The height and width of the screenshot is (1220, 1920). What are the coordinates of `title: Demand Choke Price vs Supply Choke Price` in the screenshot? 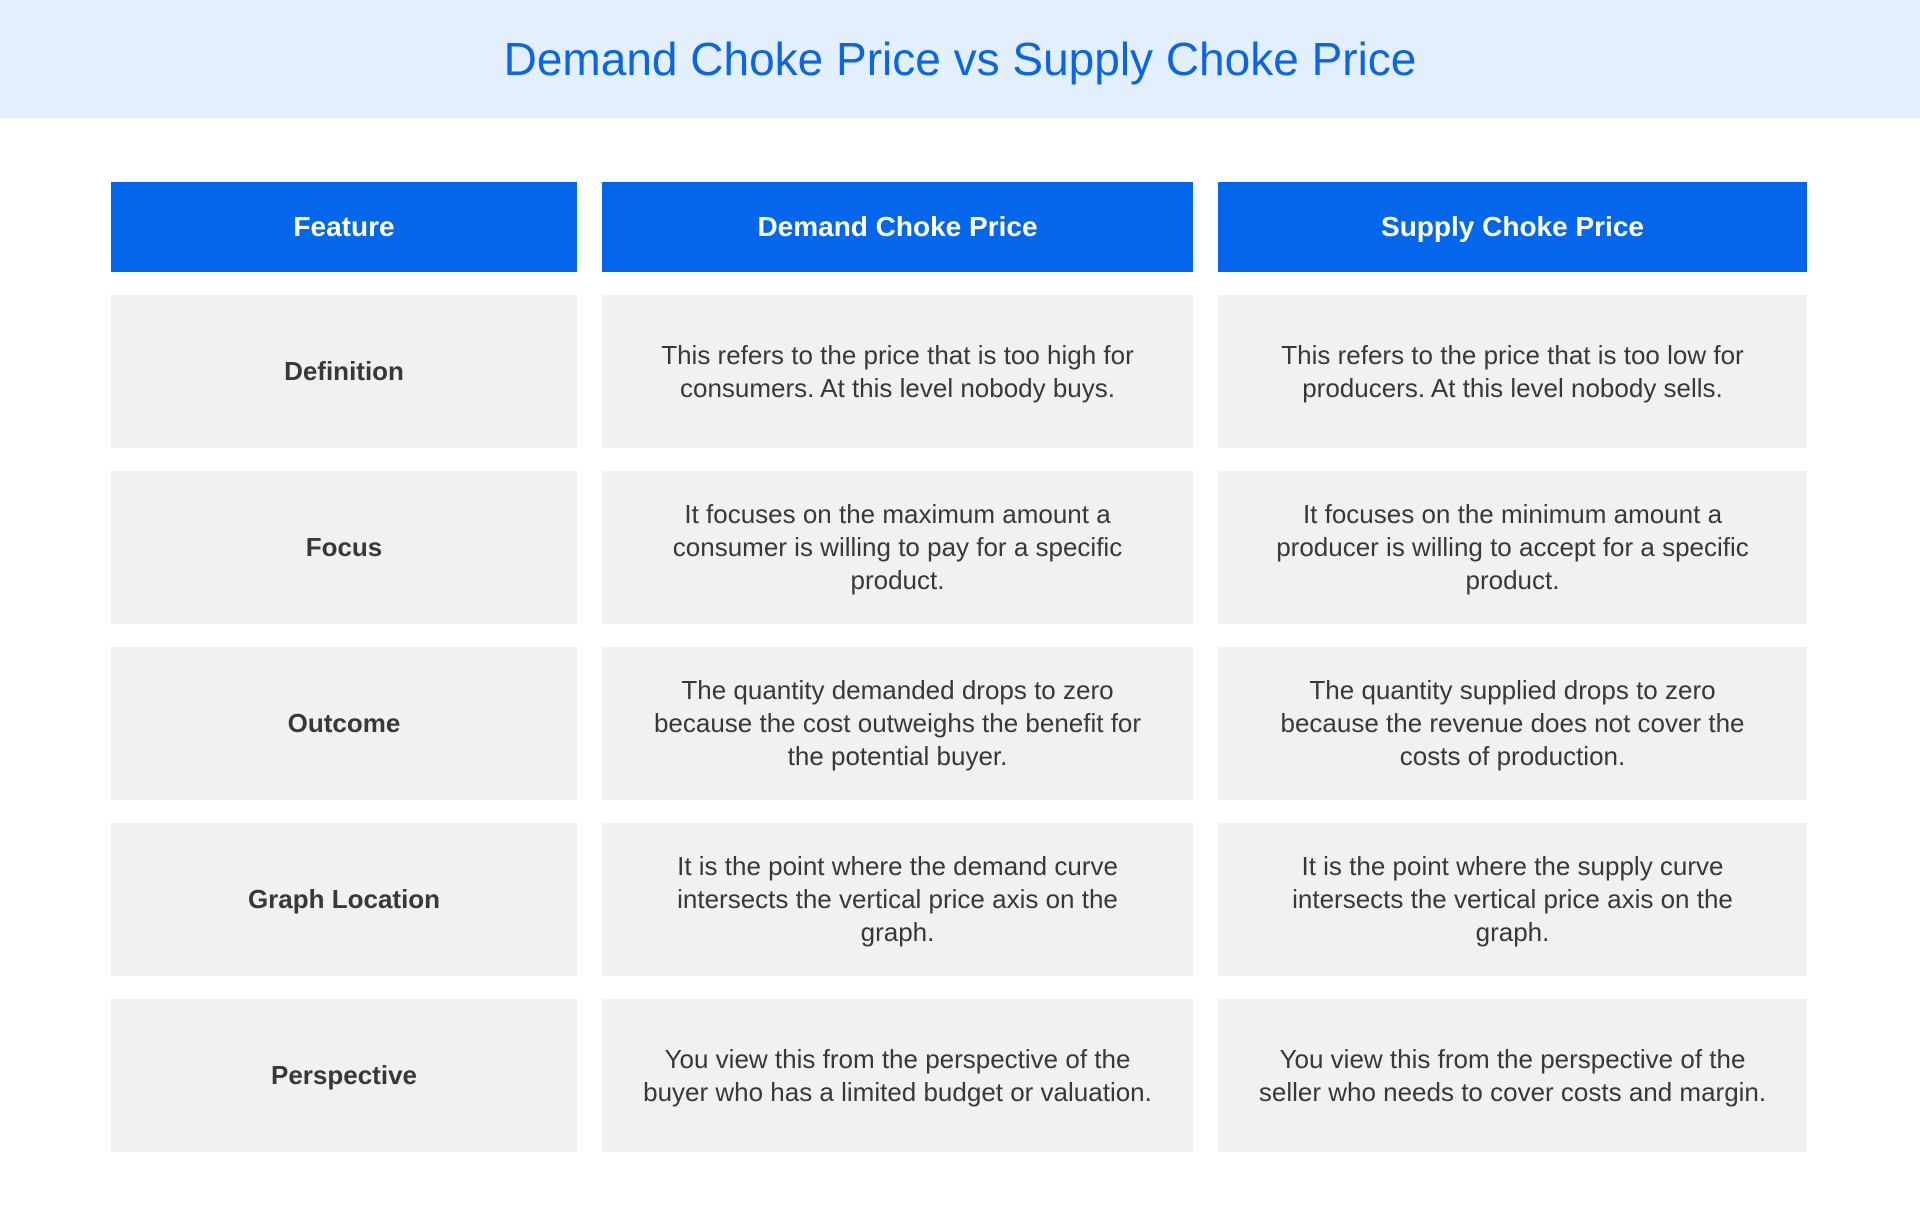 It's located at (960, 59).